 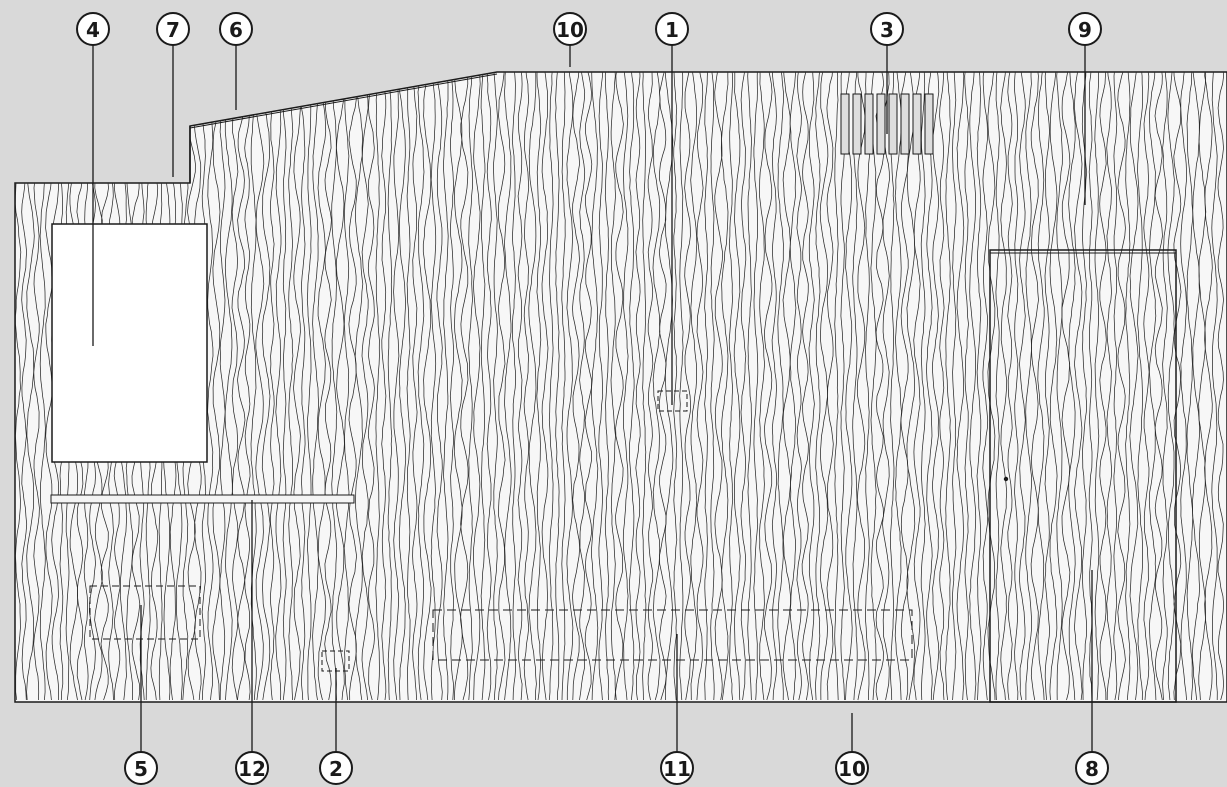 I want to click on callout-5: 5, so click(x=141, y=768).